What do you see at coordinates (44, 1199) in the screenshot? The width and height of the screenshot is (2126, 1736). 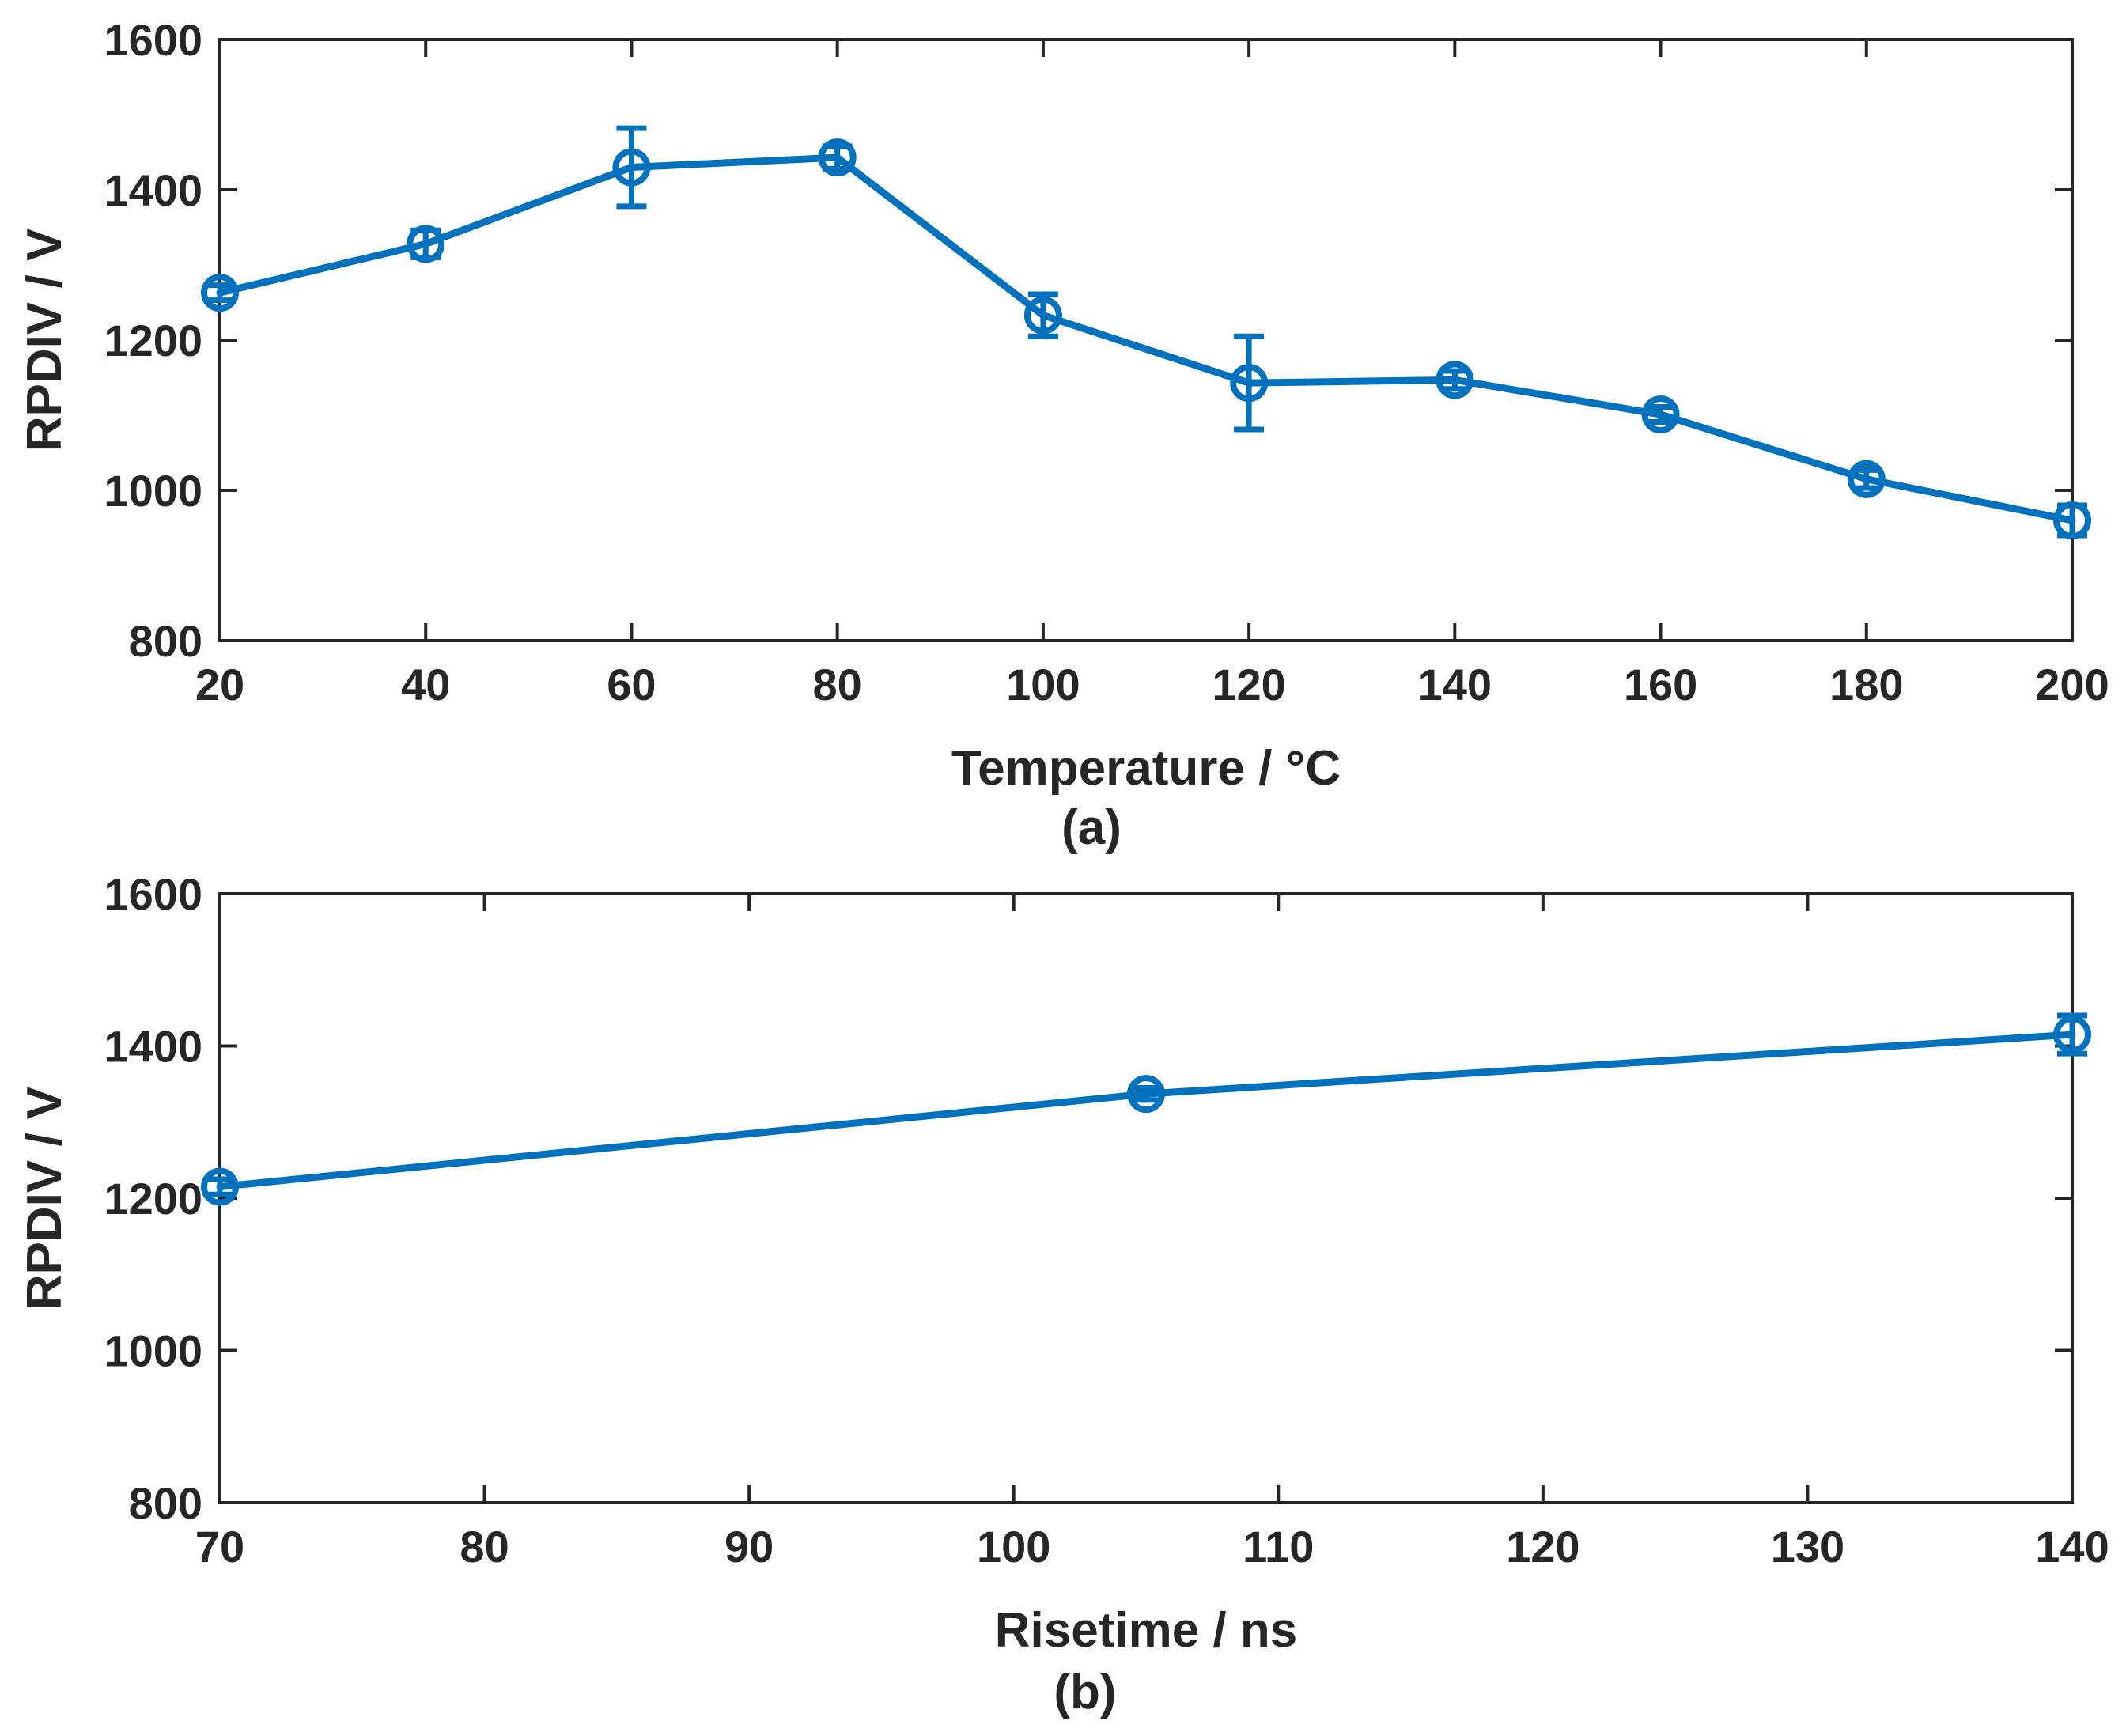 I see `panel-b-y-axis-label: RPDIV / V` at bounding box center [44, 1199].